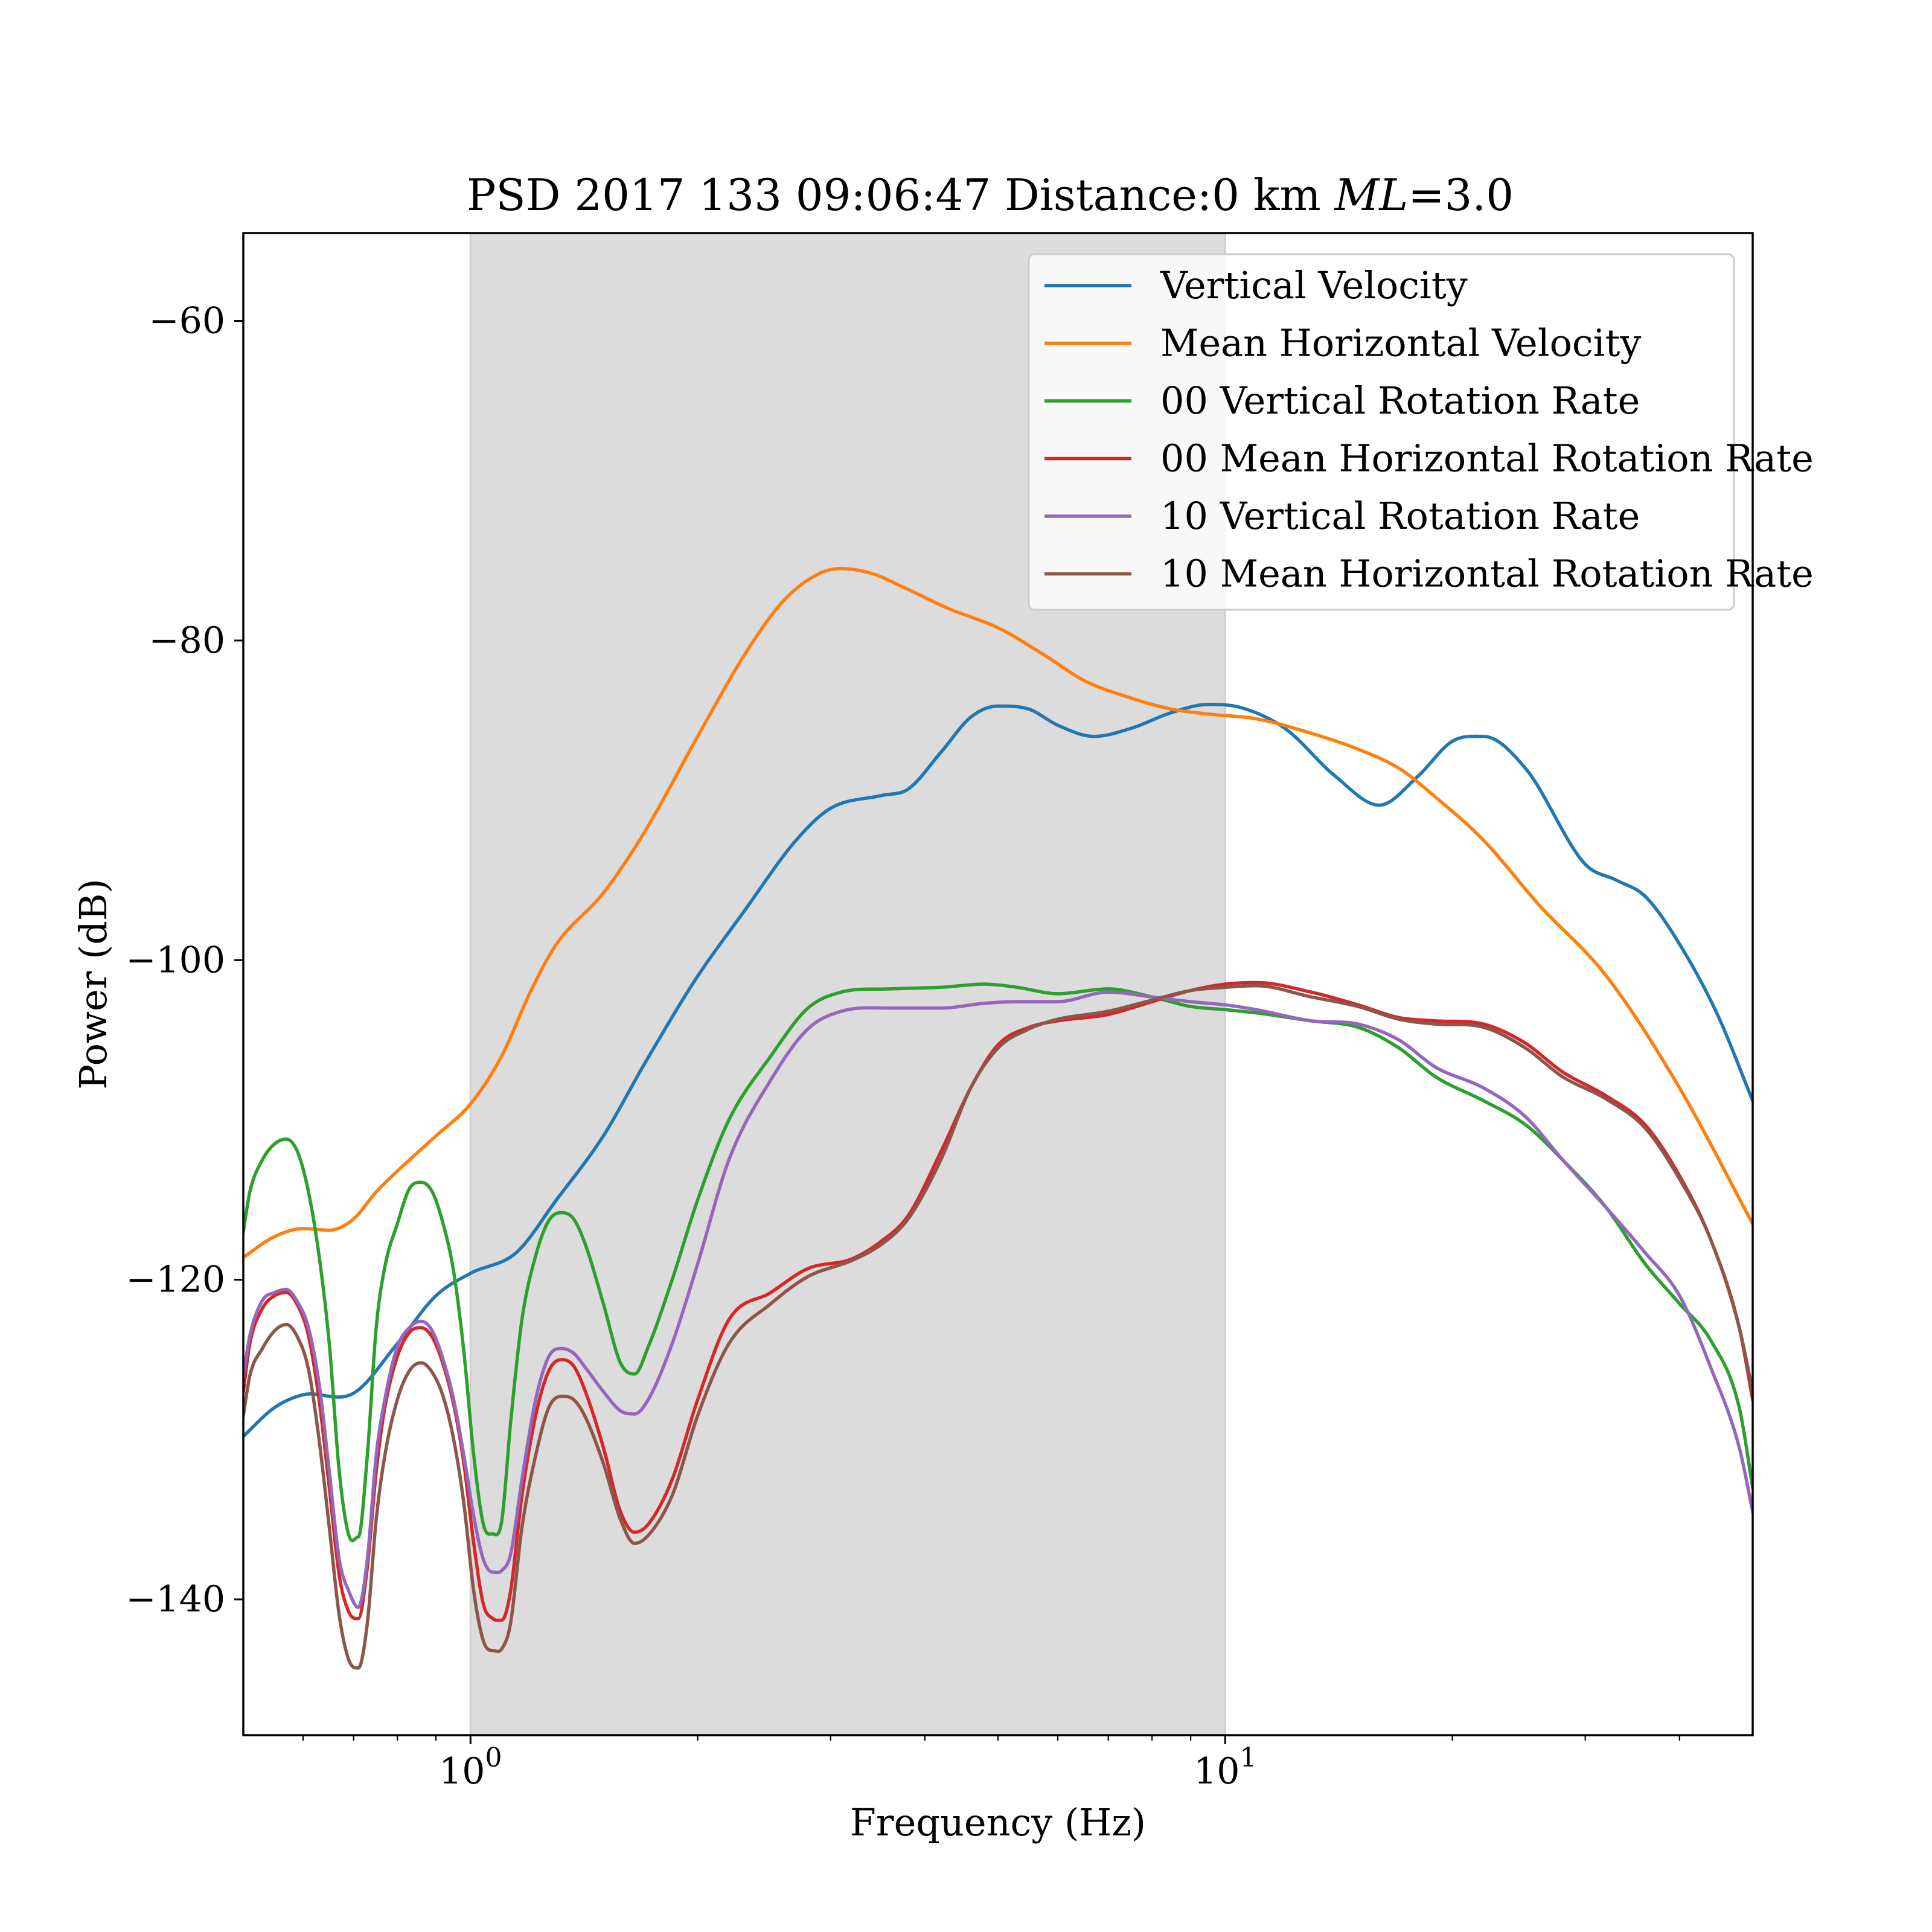  I want to click on y-axis-label: Power (dB), so click(93, 984).